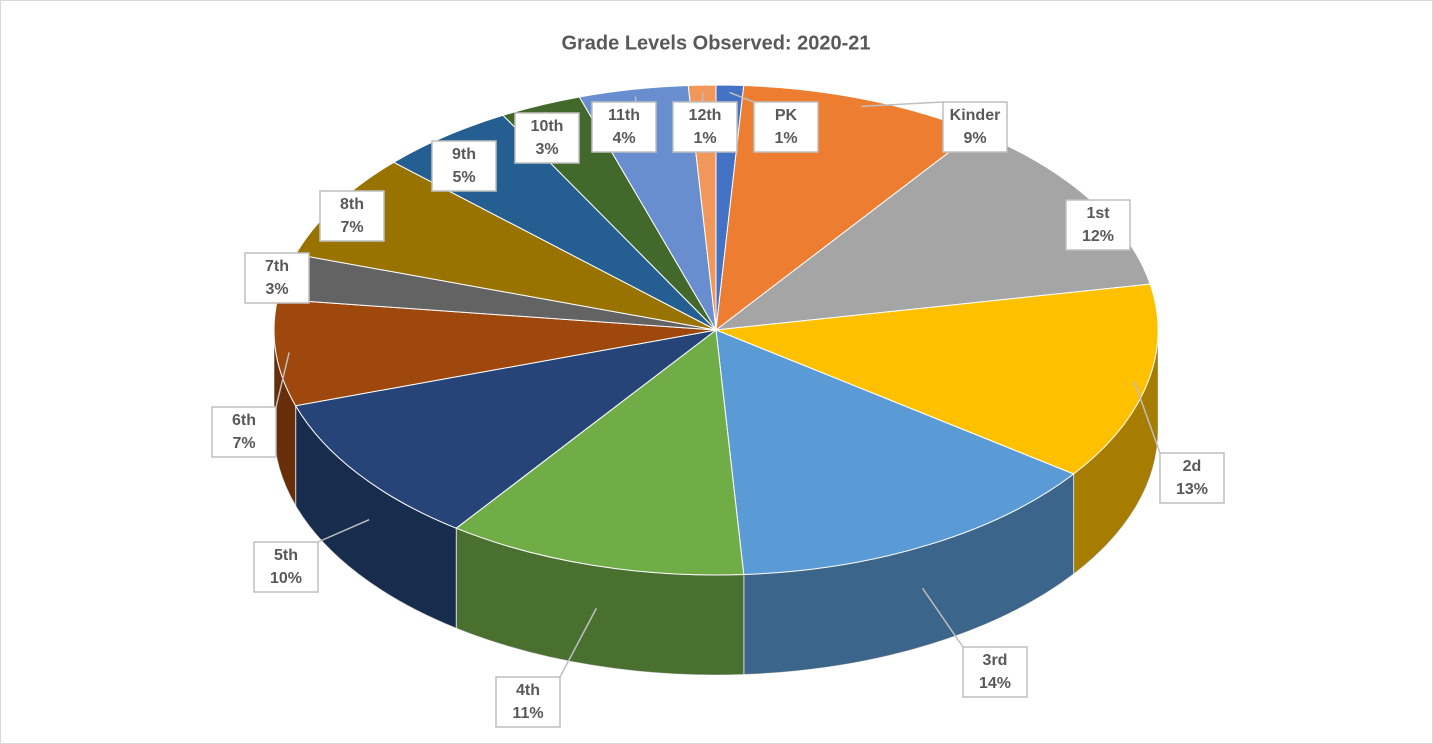  What do you see at coordinates (244, 420) in the screenshot?
I see `label-name: 6th` at bounding box center [244, 420].